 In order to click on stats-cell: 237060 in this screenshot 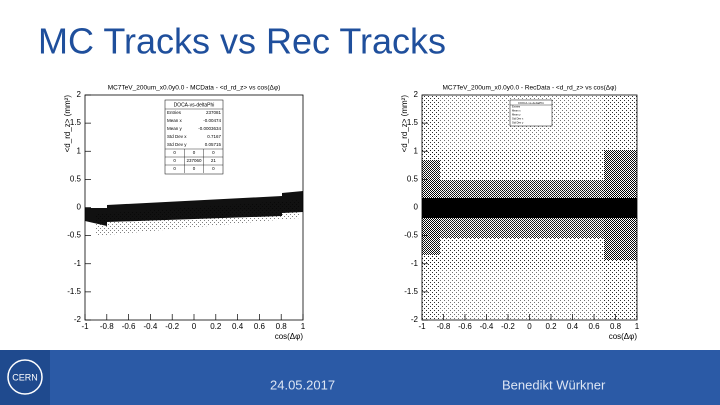, I will do `click(194, 160)`.